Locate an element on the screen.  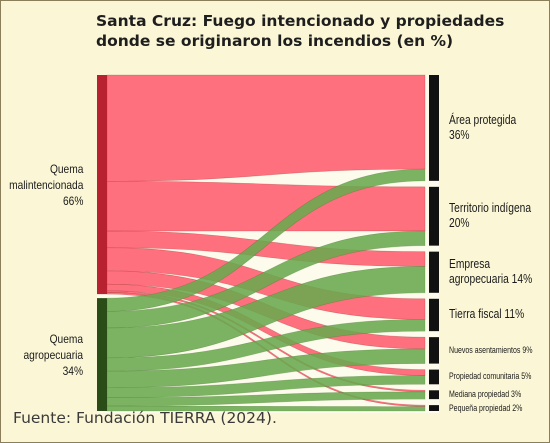
source-label-malintencionada-line2: malintencionada is located at coordinates (45, 184).